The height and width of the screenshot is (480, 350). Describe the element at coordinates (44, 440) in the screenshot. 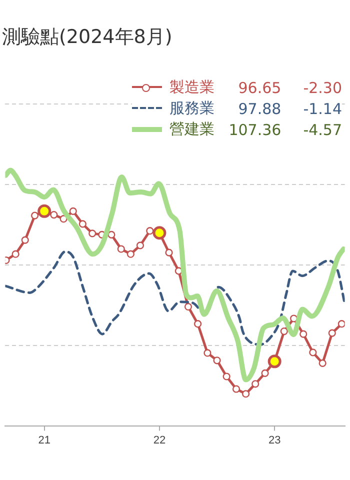

I see `x-tick-label: 21` at that location.